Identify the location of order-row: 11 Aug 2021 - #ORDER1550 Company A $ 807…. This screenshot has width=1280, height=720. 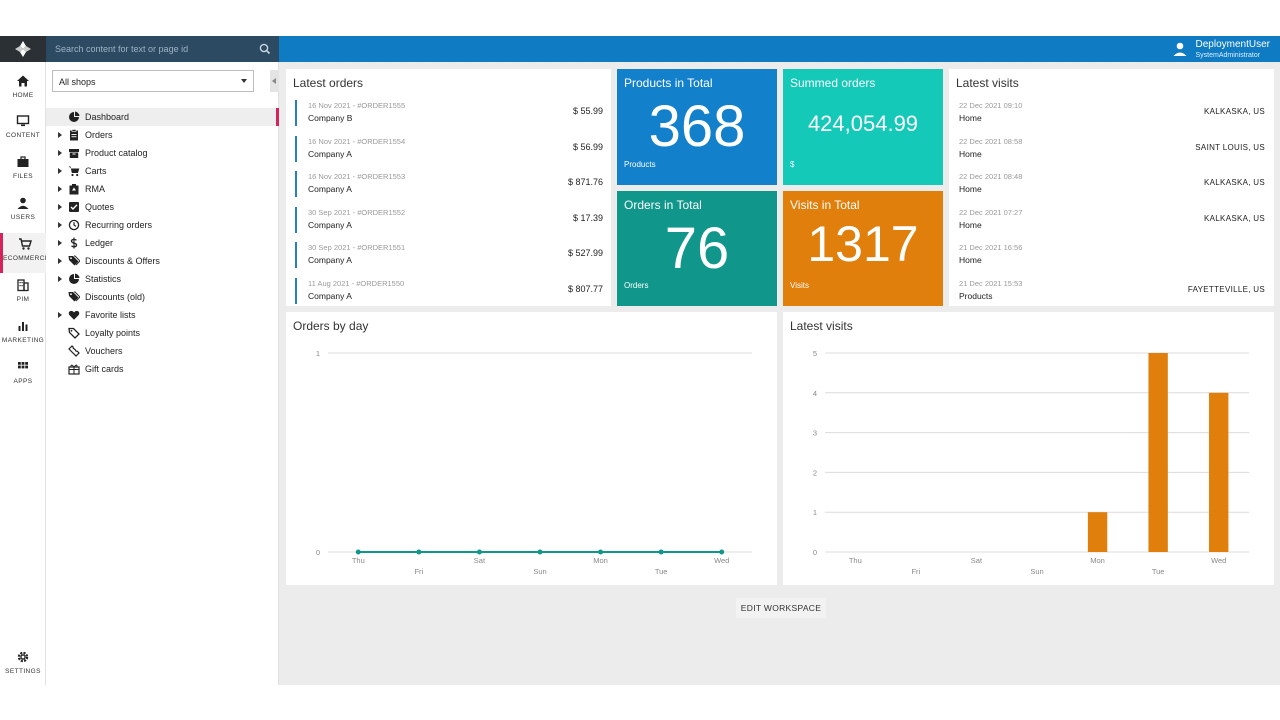
(449, 291).